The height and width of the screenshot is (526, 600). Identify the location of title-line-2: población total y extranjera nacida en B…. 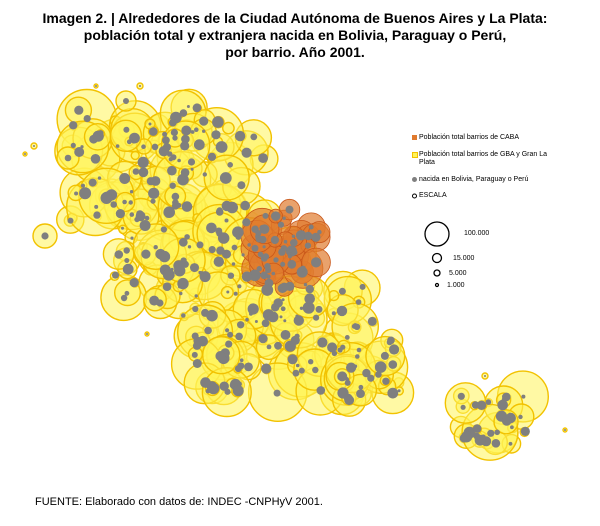
(295, 35).